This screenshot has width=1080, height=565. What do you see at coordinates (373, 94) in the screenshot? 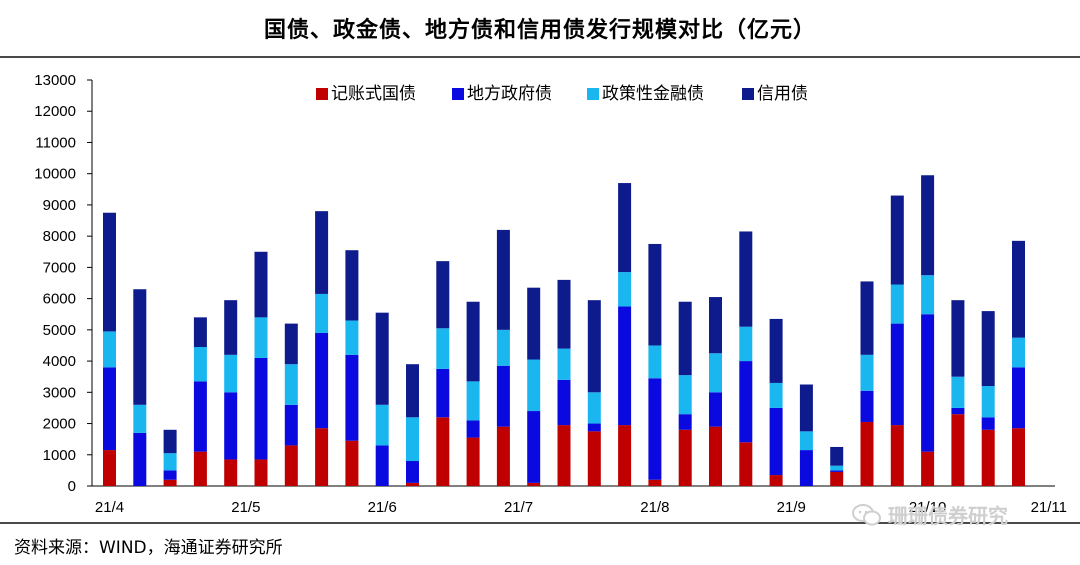
I see `legend-label: 记账式国债` at bounding box center [373, 94].